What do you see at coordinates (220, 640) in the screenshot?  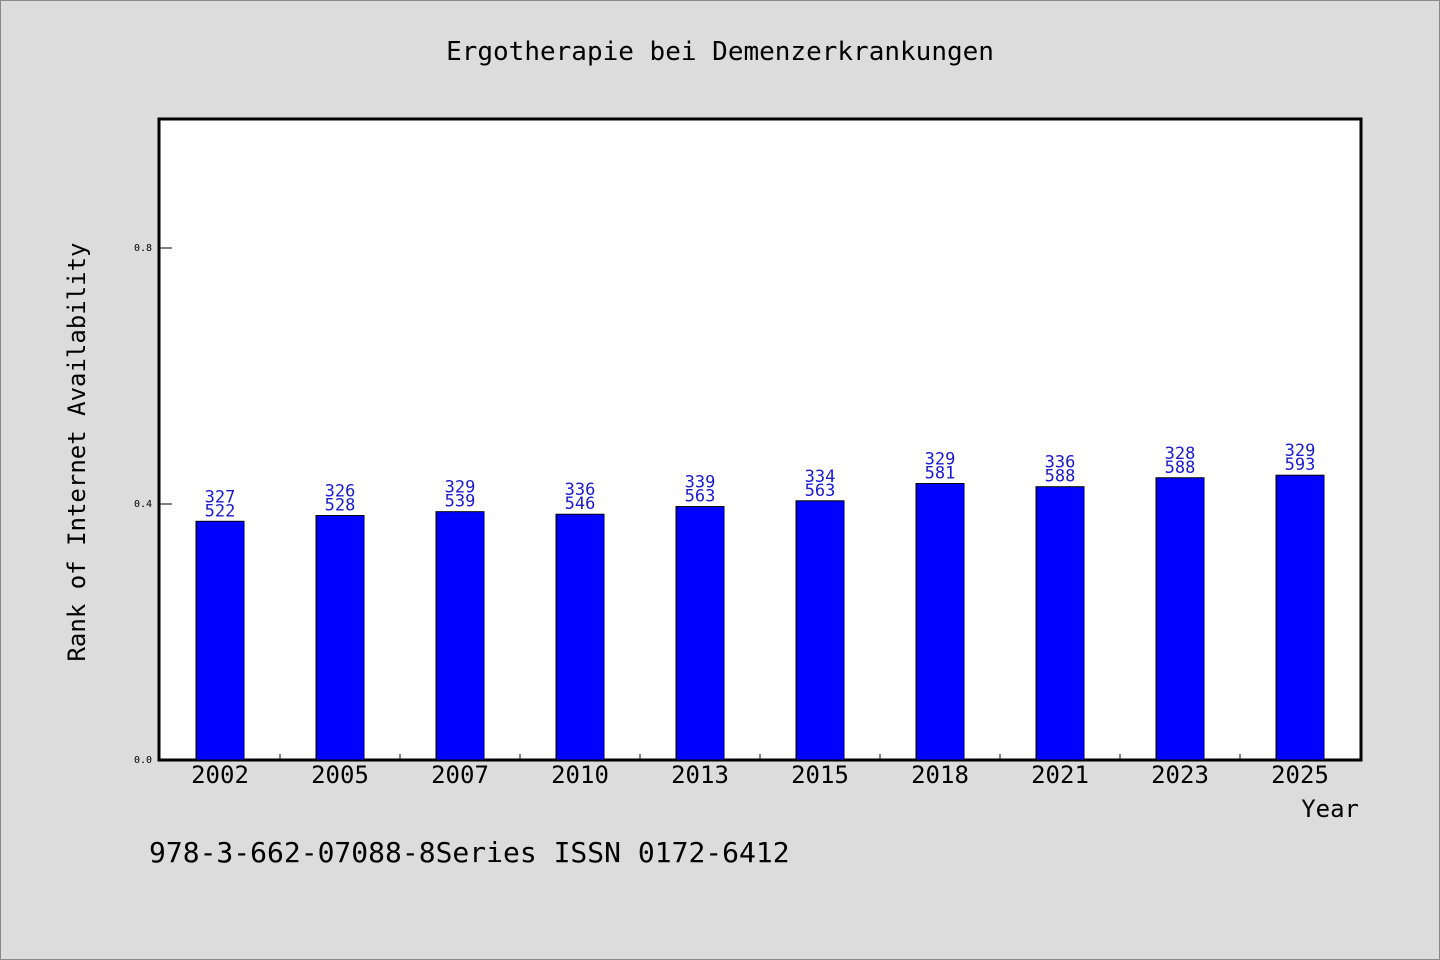 I see `bar-2002` at bounding box center [220, 640].